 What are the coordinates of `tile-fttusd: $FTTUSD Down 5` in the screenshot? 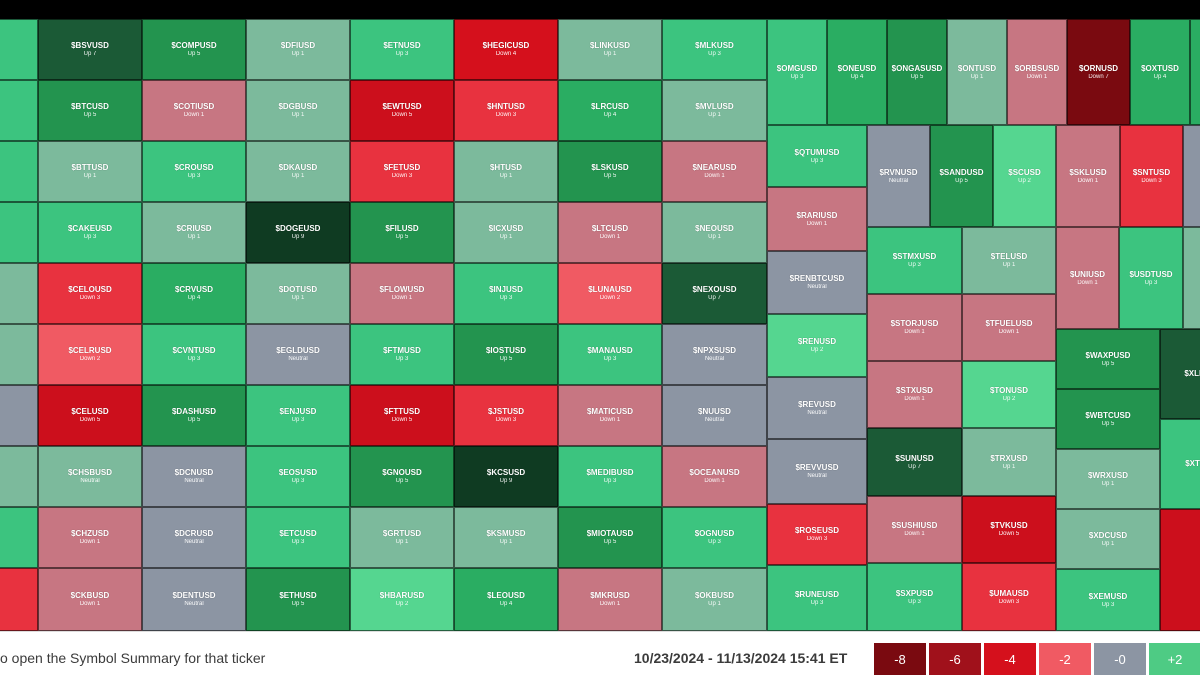 It's located at (402, 415).